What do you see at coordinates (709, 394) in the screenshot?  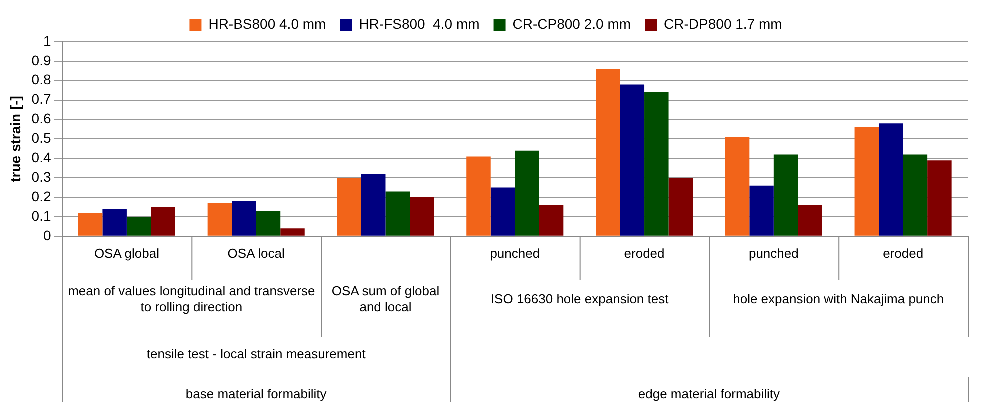 I see `text: edge material formability` at bounding box center [709, 394].